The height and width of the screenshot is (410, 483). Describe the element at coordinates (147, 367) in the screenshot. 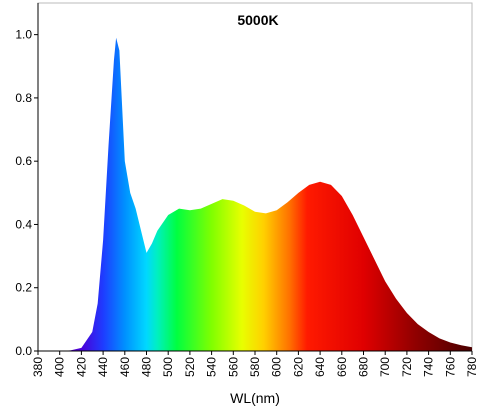

I see `x-tick-label: 480` at that location.